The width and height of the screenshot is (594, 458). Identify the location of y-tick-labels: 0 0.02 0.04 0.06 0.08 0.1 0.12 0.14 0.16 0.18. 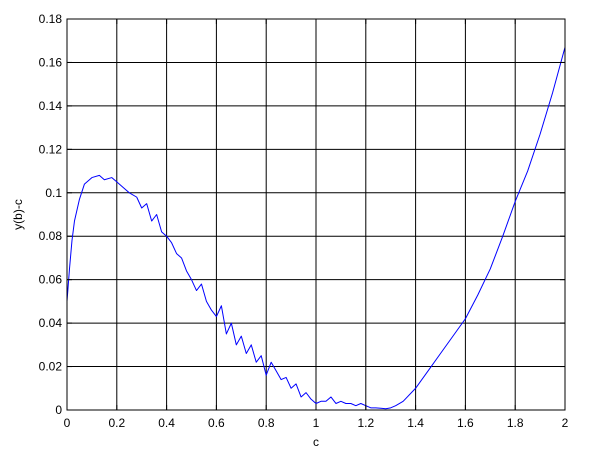
(51, 214).